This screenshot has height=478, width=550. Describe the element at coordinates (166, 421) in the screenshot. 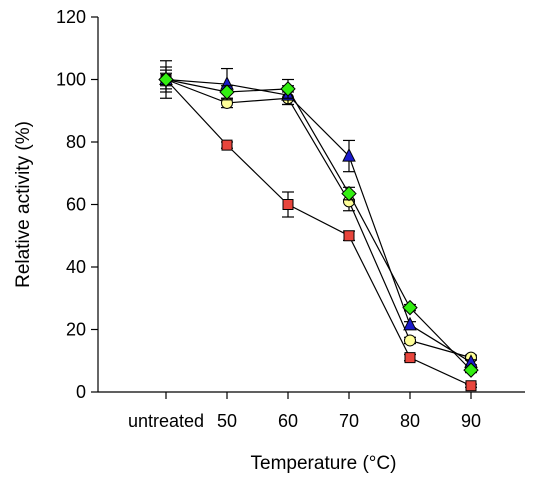

I see `x-tick-label: untreated` at that location.